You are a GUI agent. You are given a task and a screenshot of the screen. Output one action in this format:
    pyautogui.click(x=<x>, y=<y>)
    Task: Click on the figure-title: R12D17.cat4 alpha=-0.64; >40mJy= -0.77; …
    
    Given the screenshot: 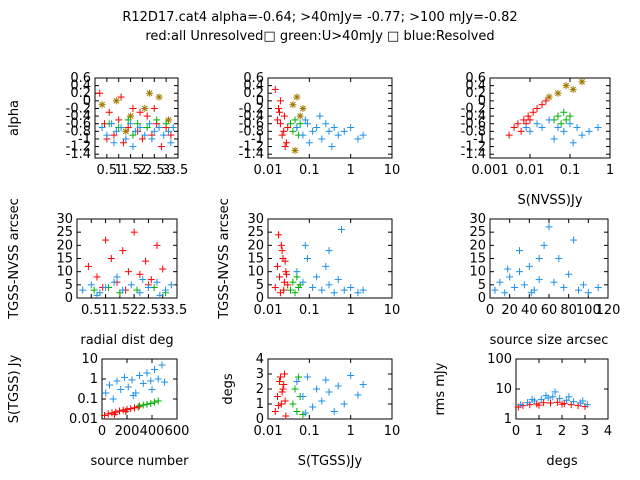 What is the action you would take?
    pyautogui.click(x=320, y=27)
    